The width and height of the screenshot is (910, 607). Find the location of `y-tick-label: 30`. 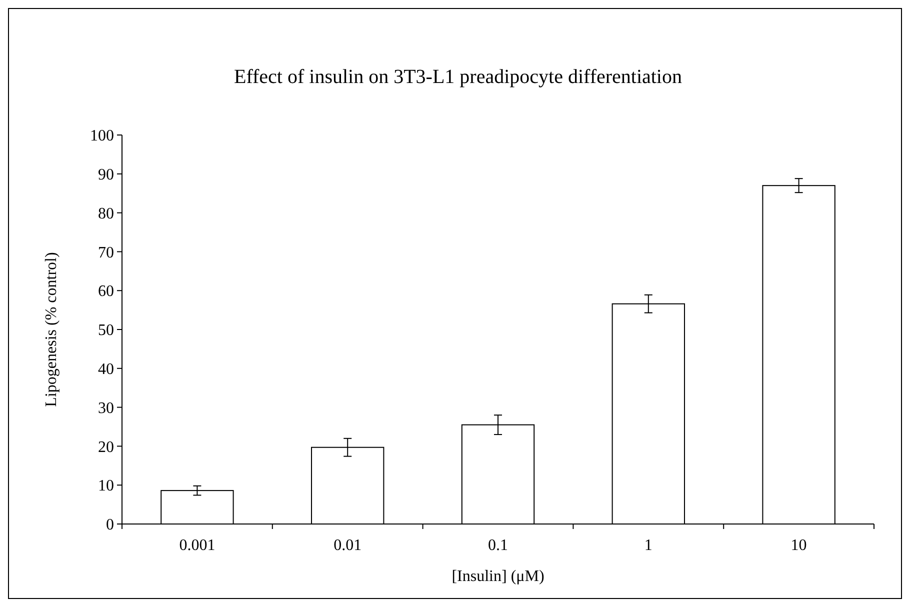

y-tick-label: 30 is located at coordinates (106, 408).